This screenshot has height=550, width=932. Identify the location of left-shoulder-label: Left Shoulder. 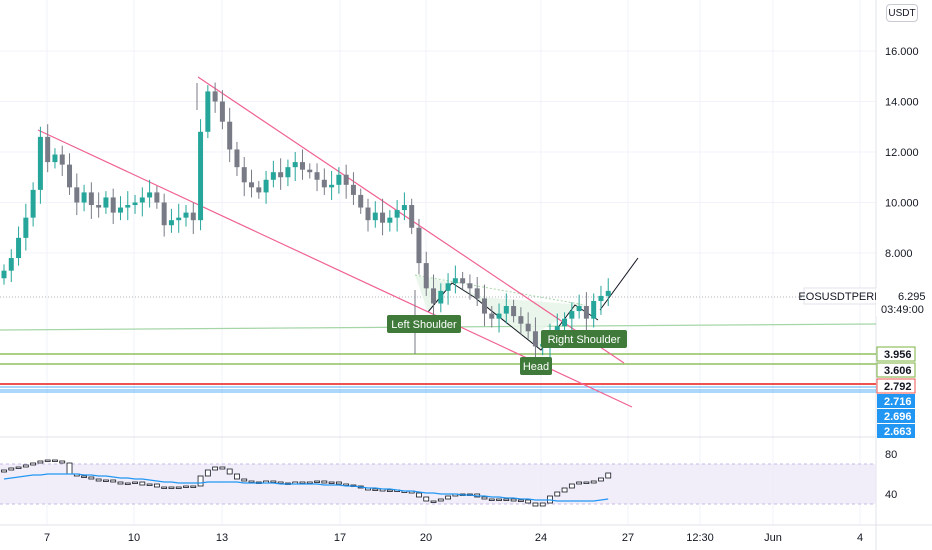
(424, 325).